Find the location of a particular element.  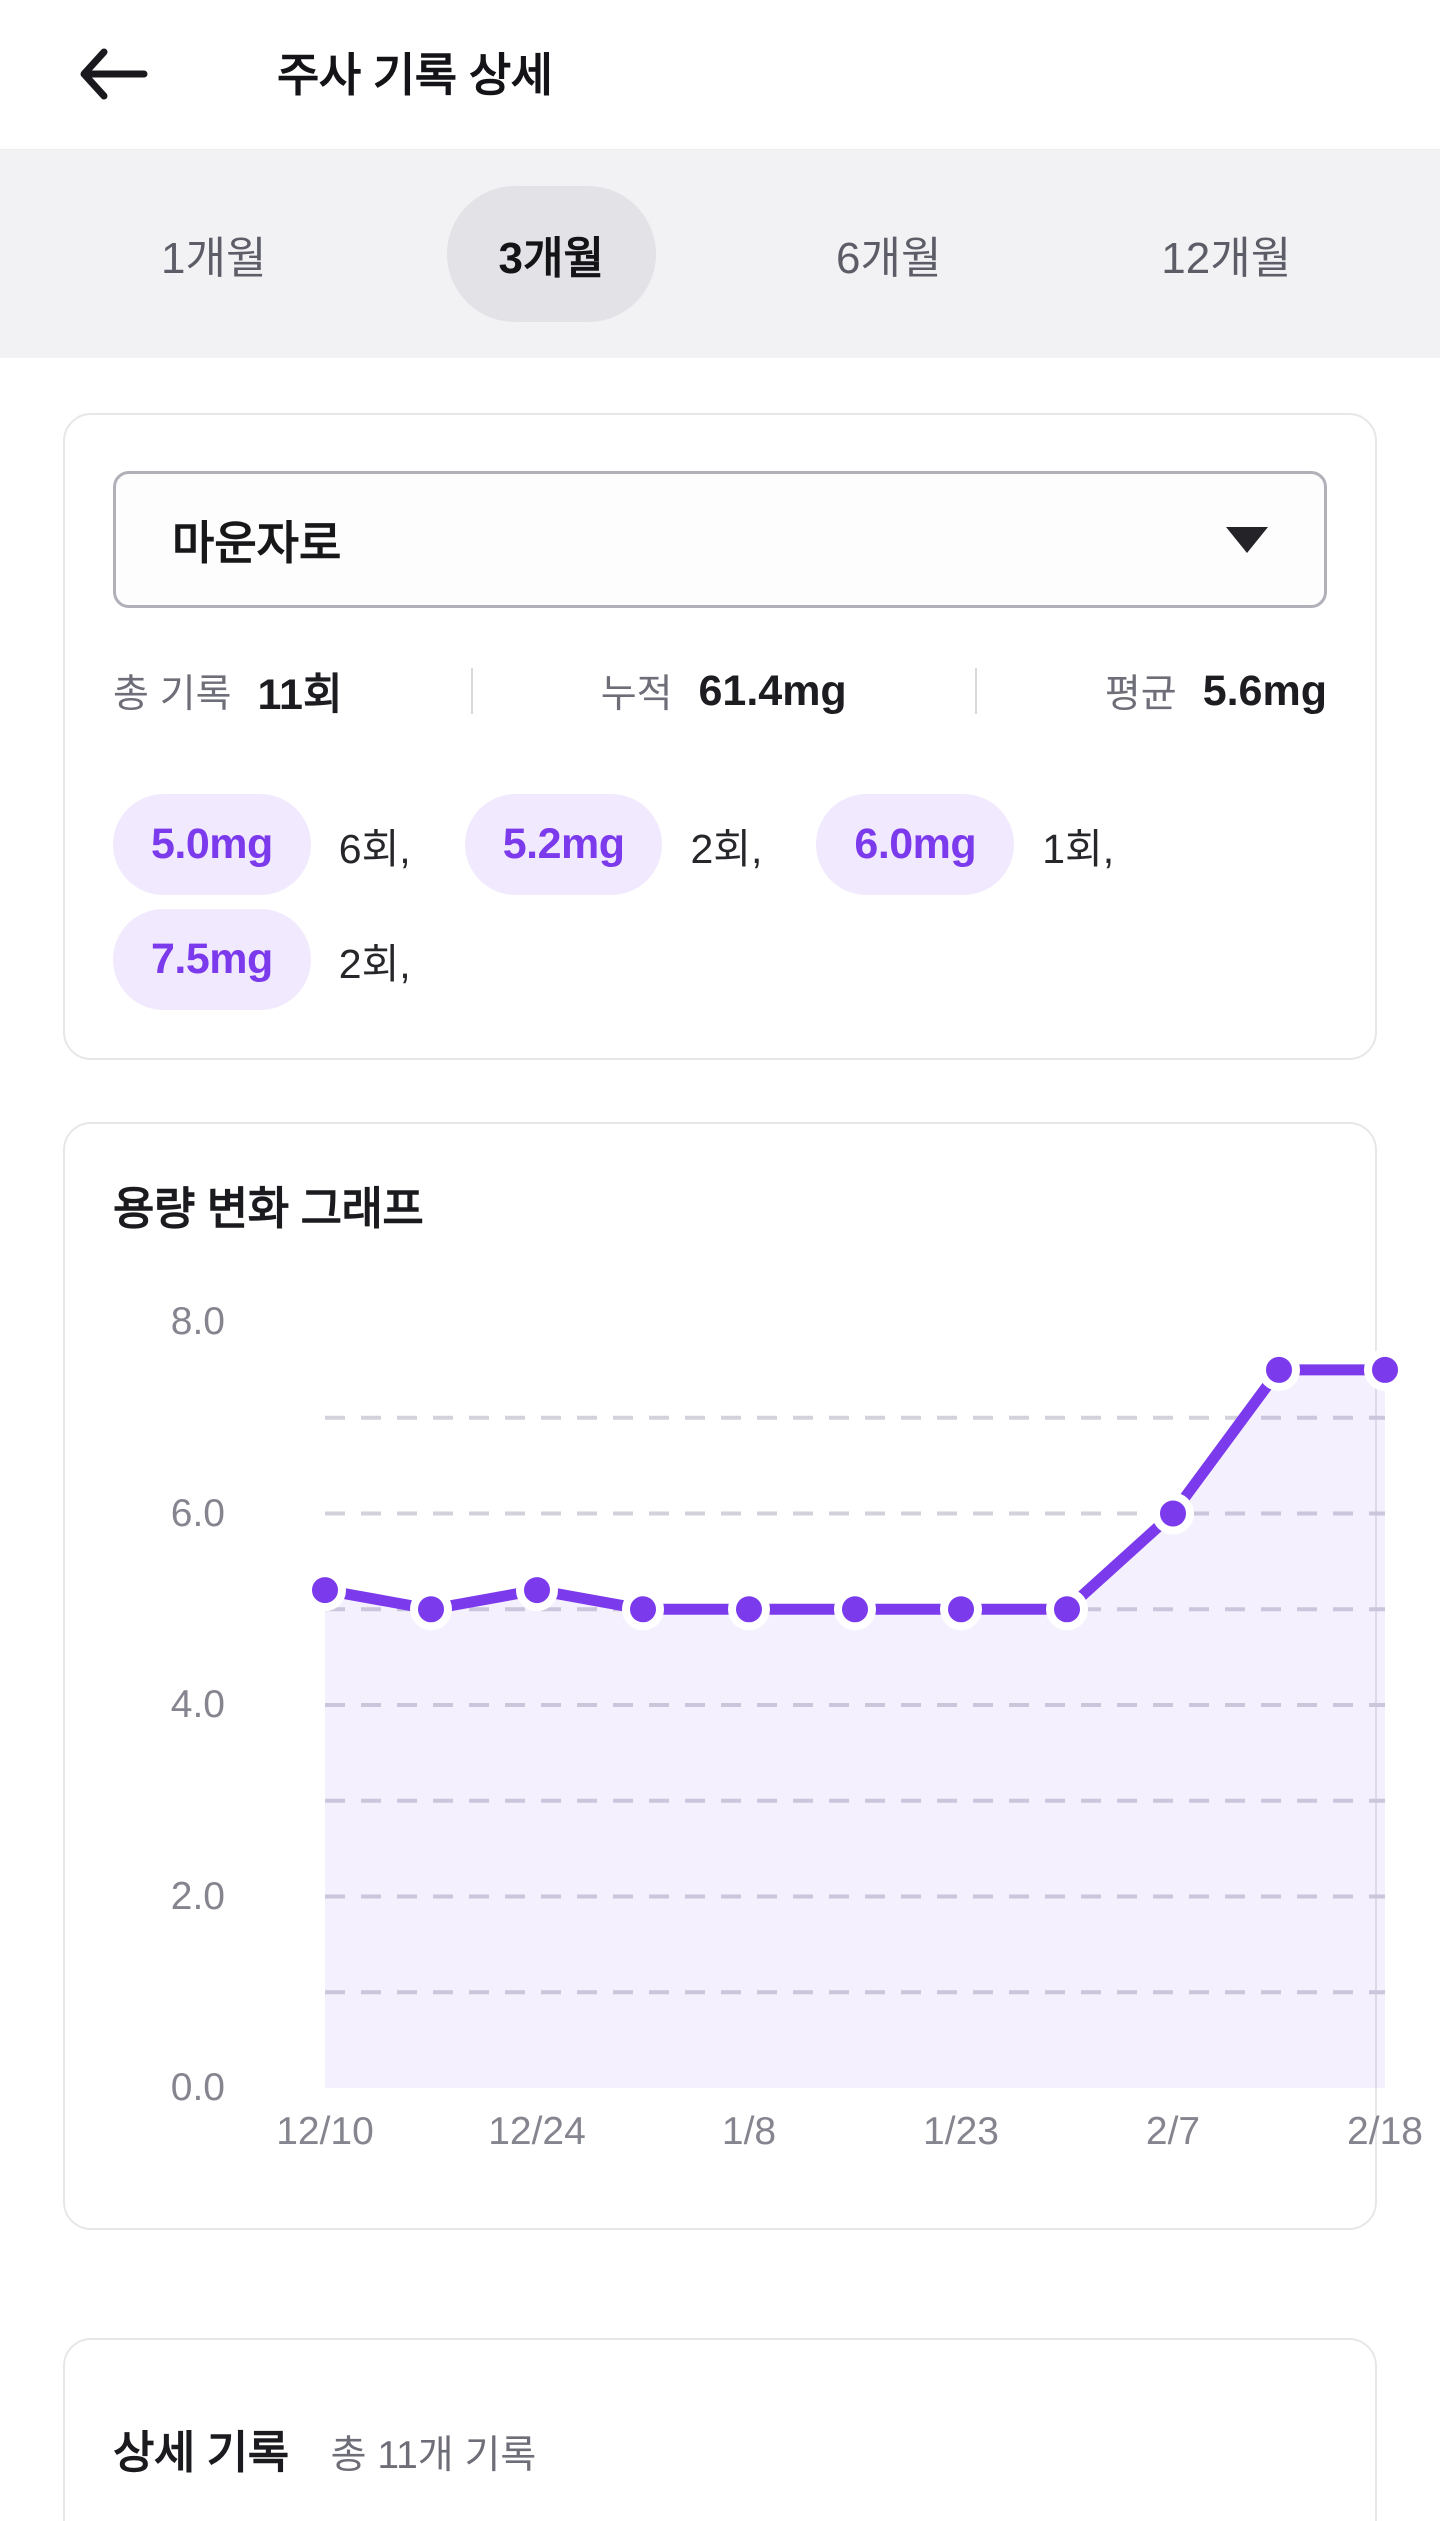

period-tabbar: 1개월 3개월 6개월 12개월 is located at coordinates (720, 254).